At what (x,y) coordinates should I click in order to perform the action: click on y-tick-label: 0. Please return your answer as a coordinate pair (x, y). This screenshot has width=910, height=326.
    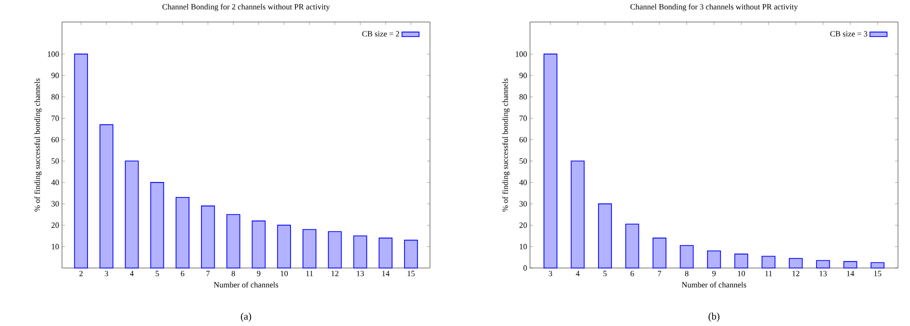
    Looking at the image, I should click on (525, 268).